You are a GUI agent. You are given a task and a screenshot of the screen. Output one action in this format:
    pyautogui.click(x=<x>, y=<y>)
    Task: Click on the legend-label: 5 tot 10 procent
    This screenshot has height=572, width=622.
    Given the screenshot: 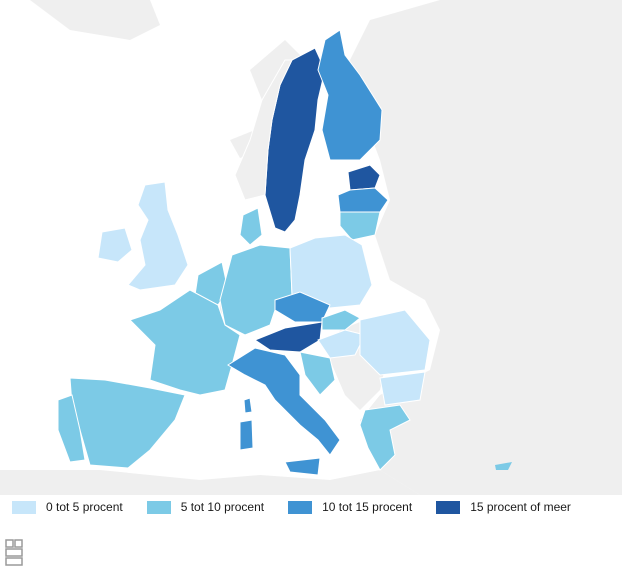 What is the action you would take?
    pyautogui.click(x=222, y=507)
    